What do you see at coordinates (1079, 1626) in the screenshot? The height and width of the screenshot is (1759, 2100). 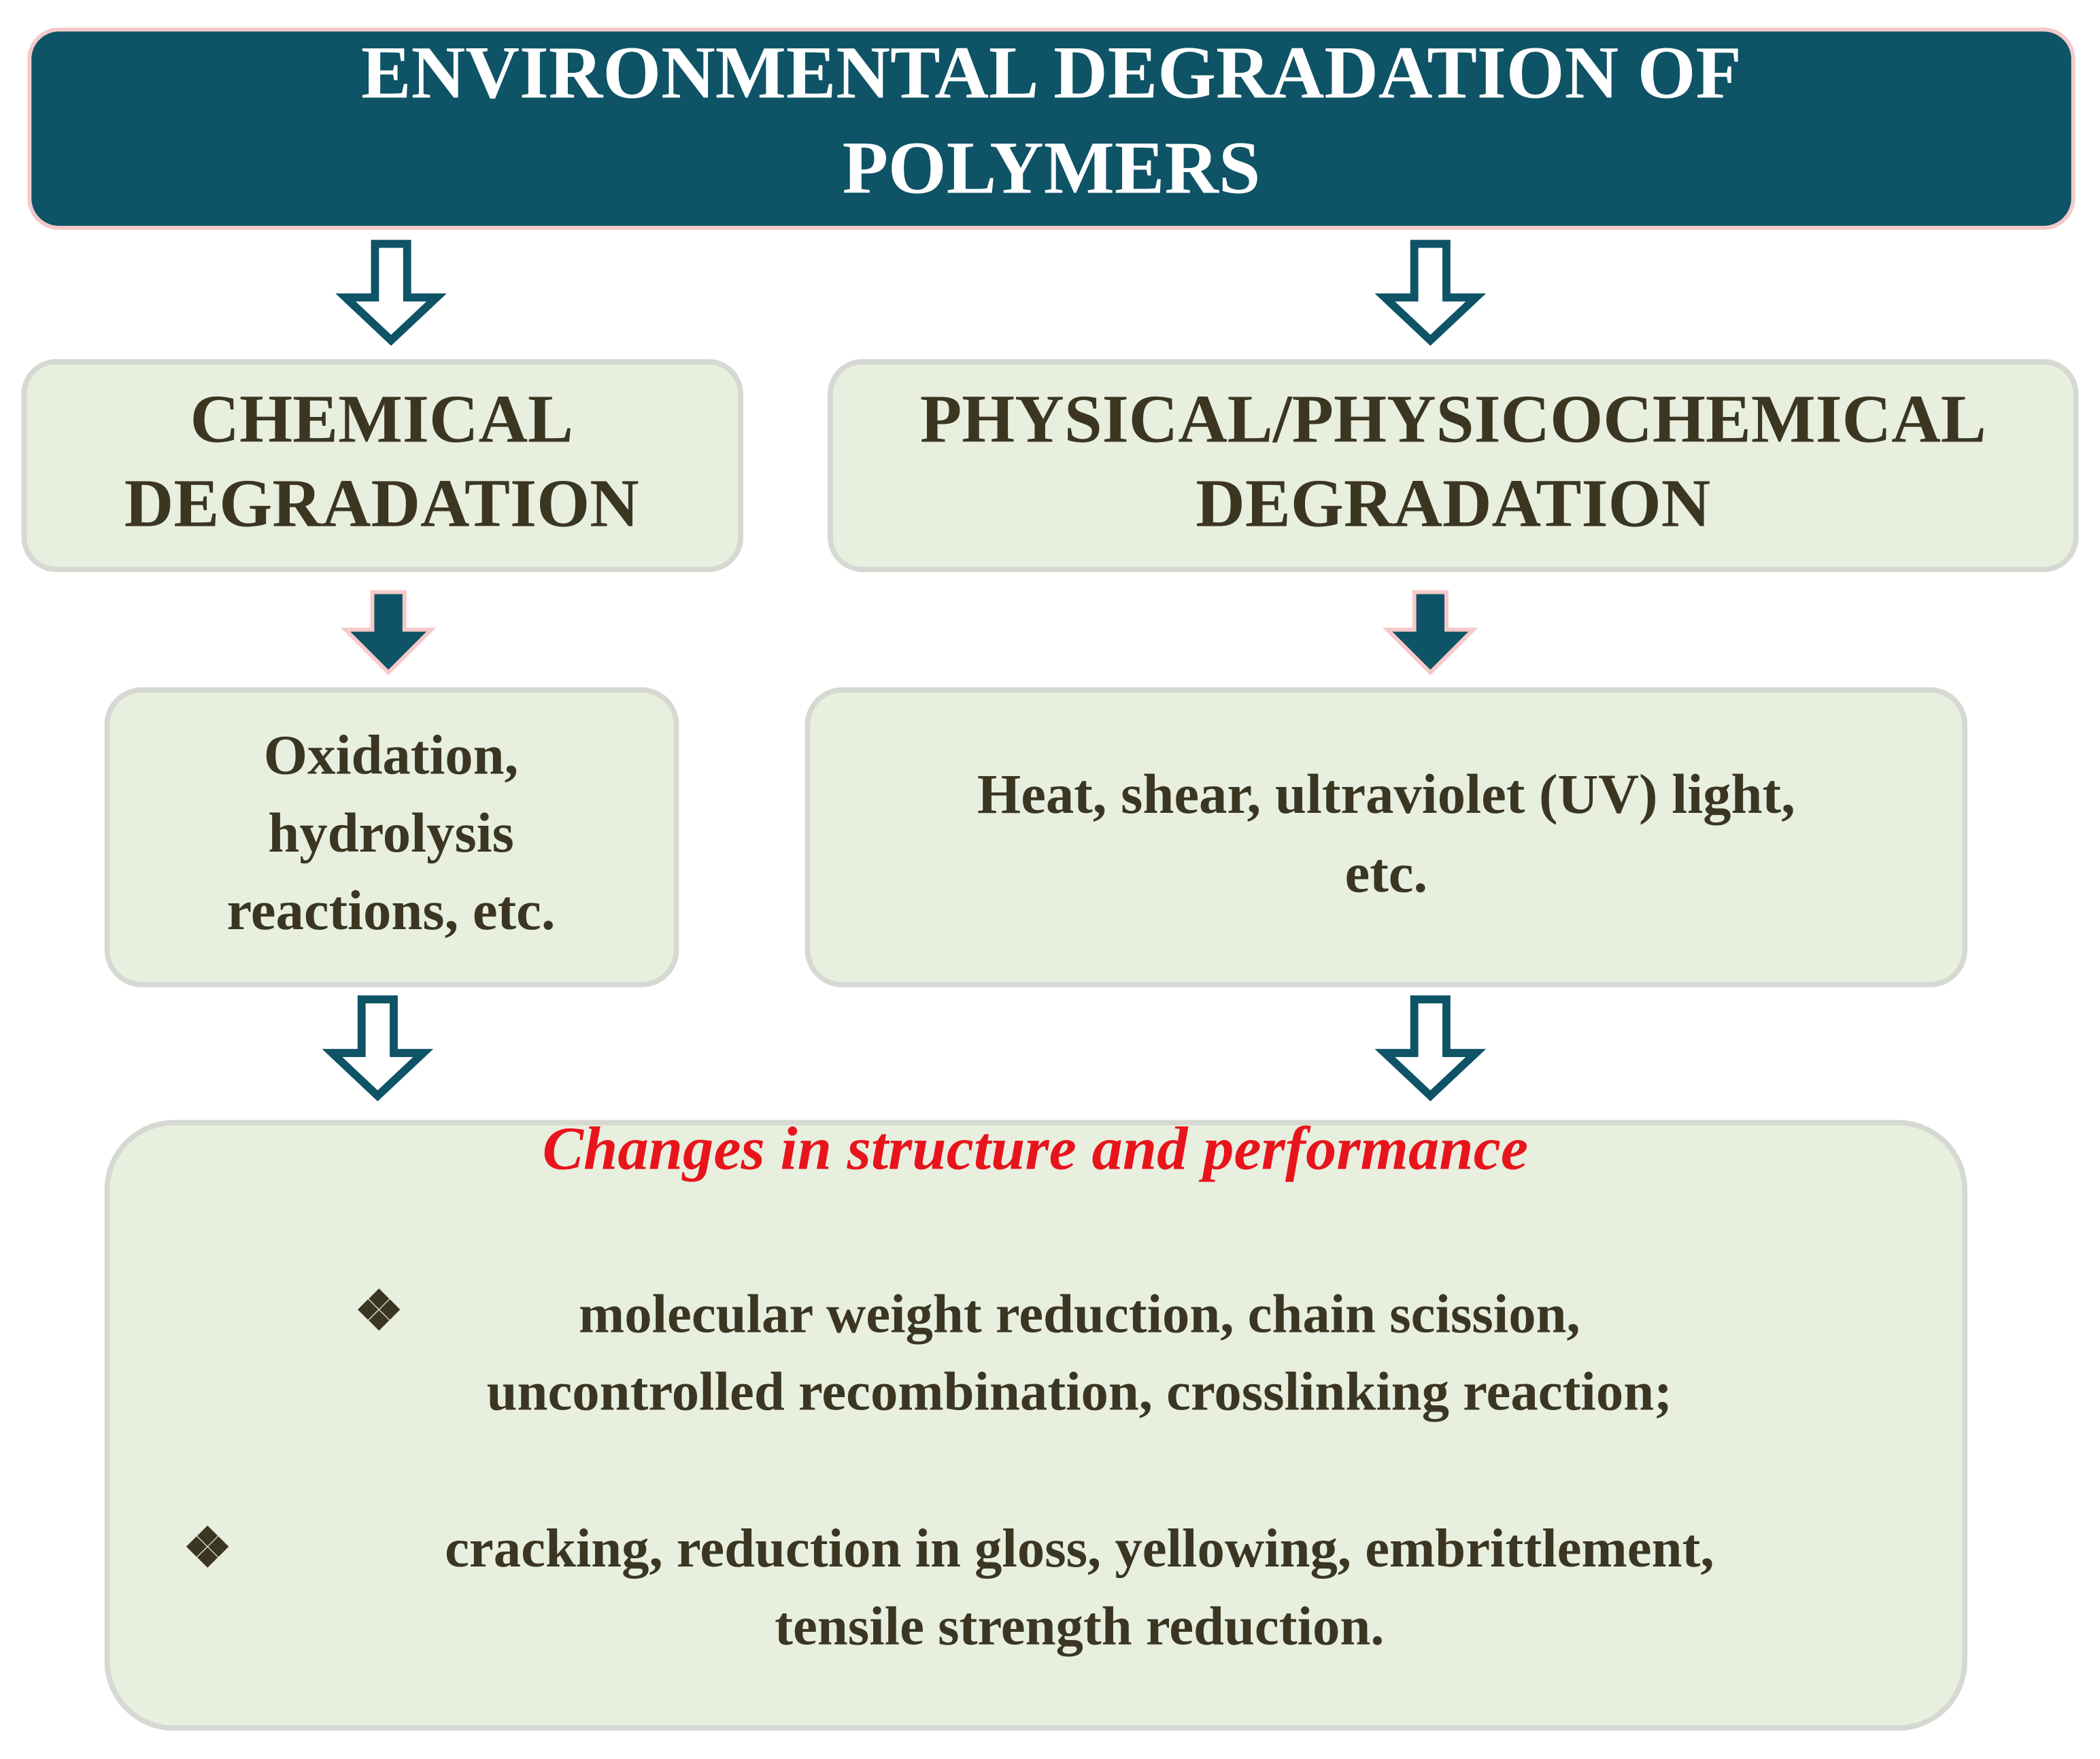 I see `bullet-line: tensile strength reduction.` at bounding box center [1079, 1626].